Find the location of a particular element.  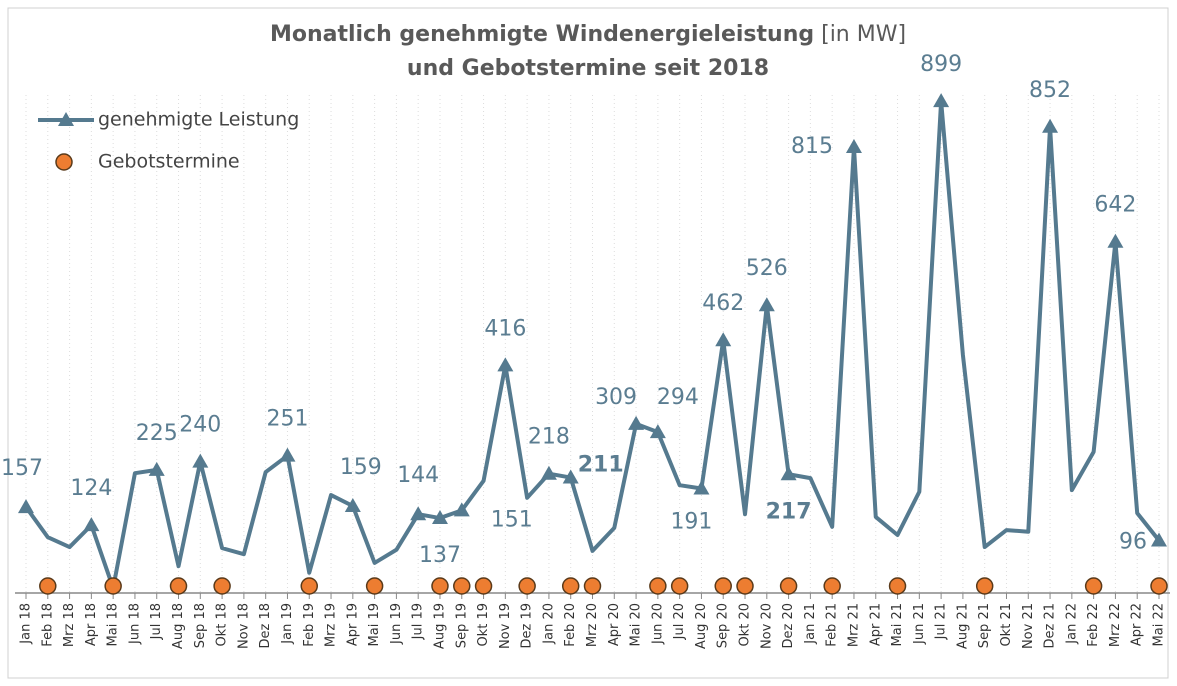

x-tick-label: Okt 18 is located at coordinates (222, 625).